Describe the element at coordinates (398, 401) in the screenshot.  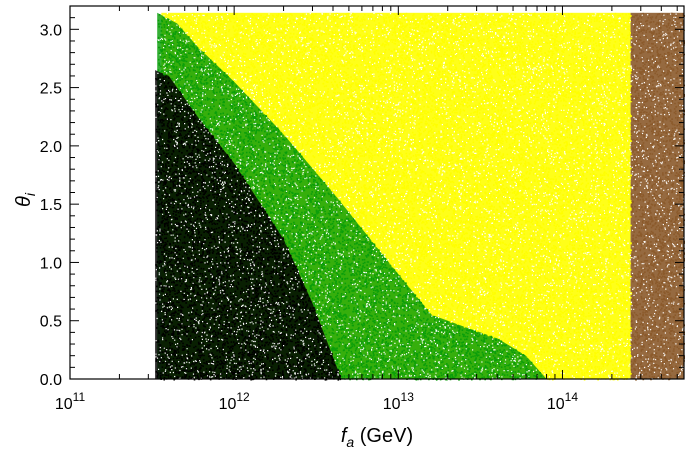
I see `x-tick-label: 1013` at that location.